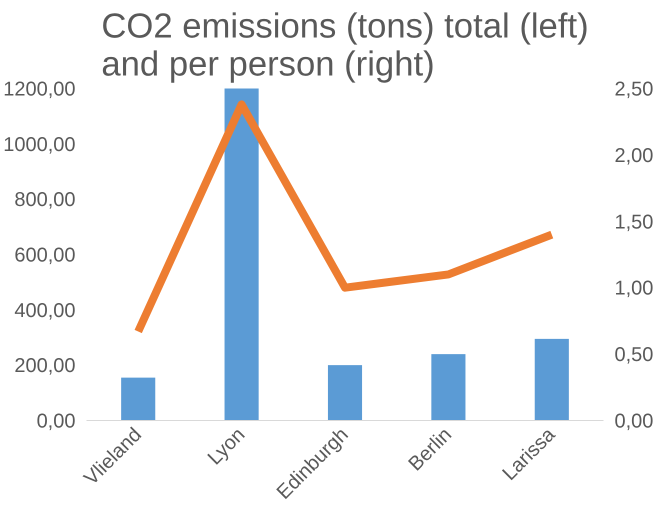 This screenshot has width=656, height=514. What do you see at coordinates (345, 46) in the screenshot?
I see `chart-title: CO2 emissions (tons) total (left) and per person (right)` at bounding box center [345, 46].